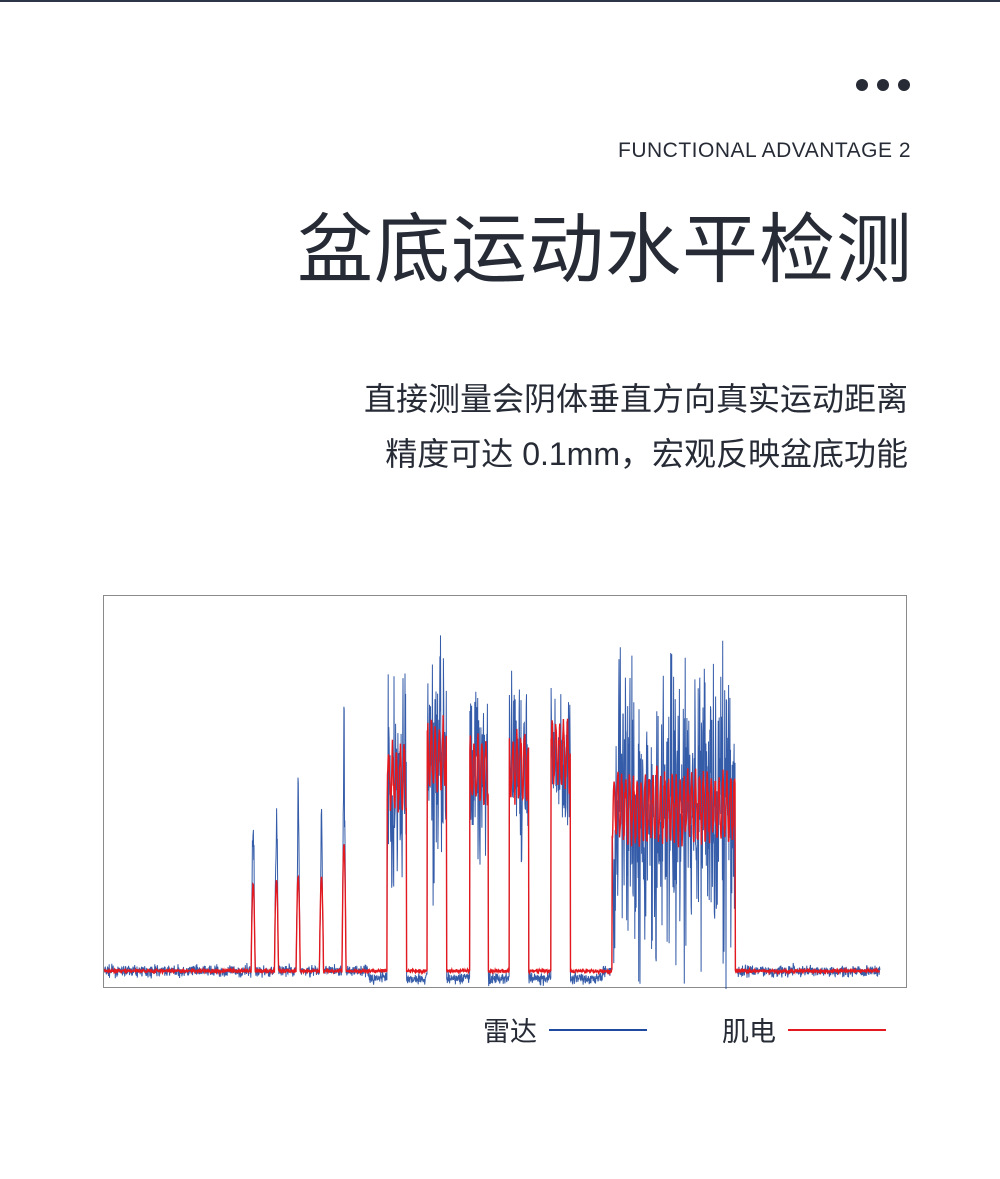  What do you see at coordinates (605, 250) in the screenshot?
I see `page-title: 盆底运动水平检测` at bounding box center [605, 250].